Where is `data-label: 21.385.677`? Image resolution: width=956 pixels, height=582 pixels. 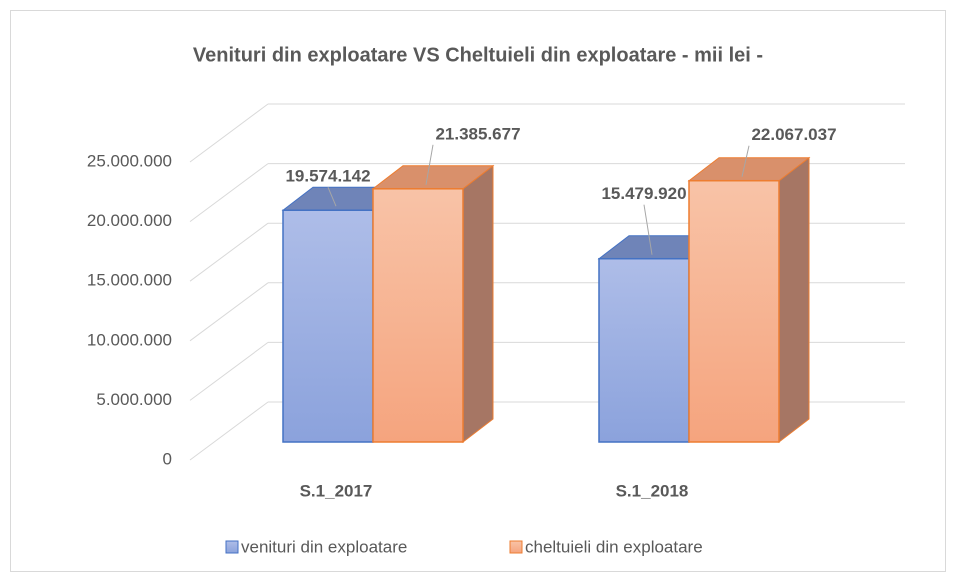 data-label: 21.385.677 is located at coordinates (477, 133).